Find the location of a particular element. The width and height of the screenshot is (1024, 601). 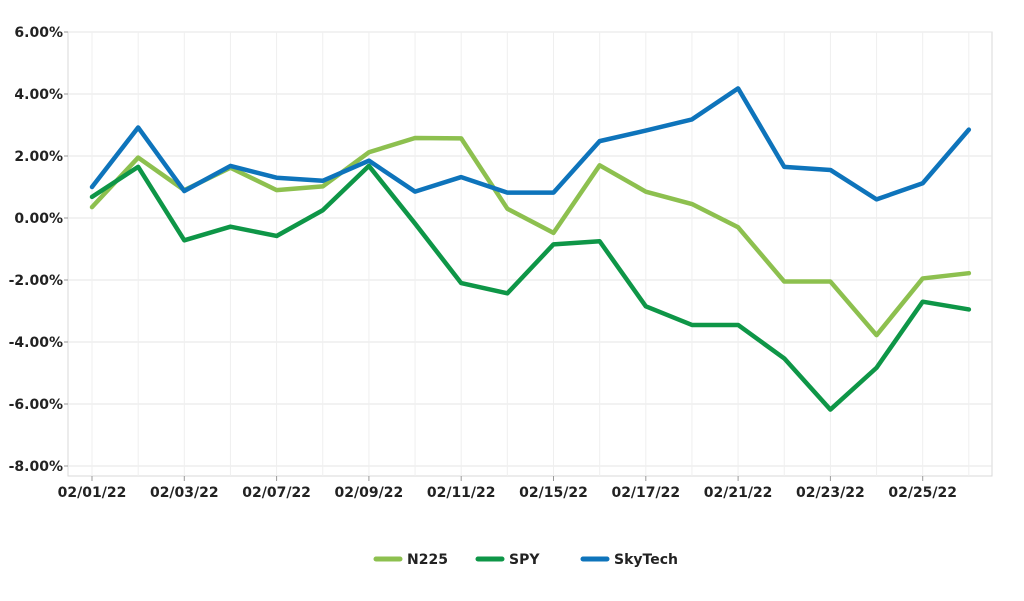

x-tick-label: 02/11/22 is located at coordinates (461, 493).